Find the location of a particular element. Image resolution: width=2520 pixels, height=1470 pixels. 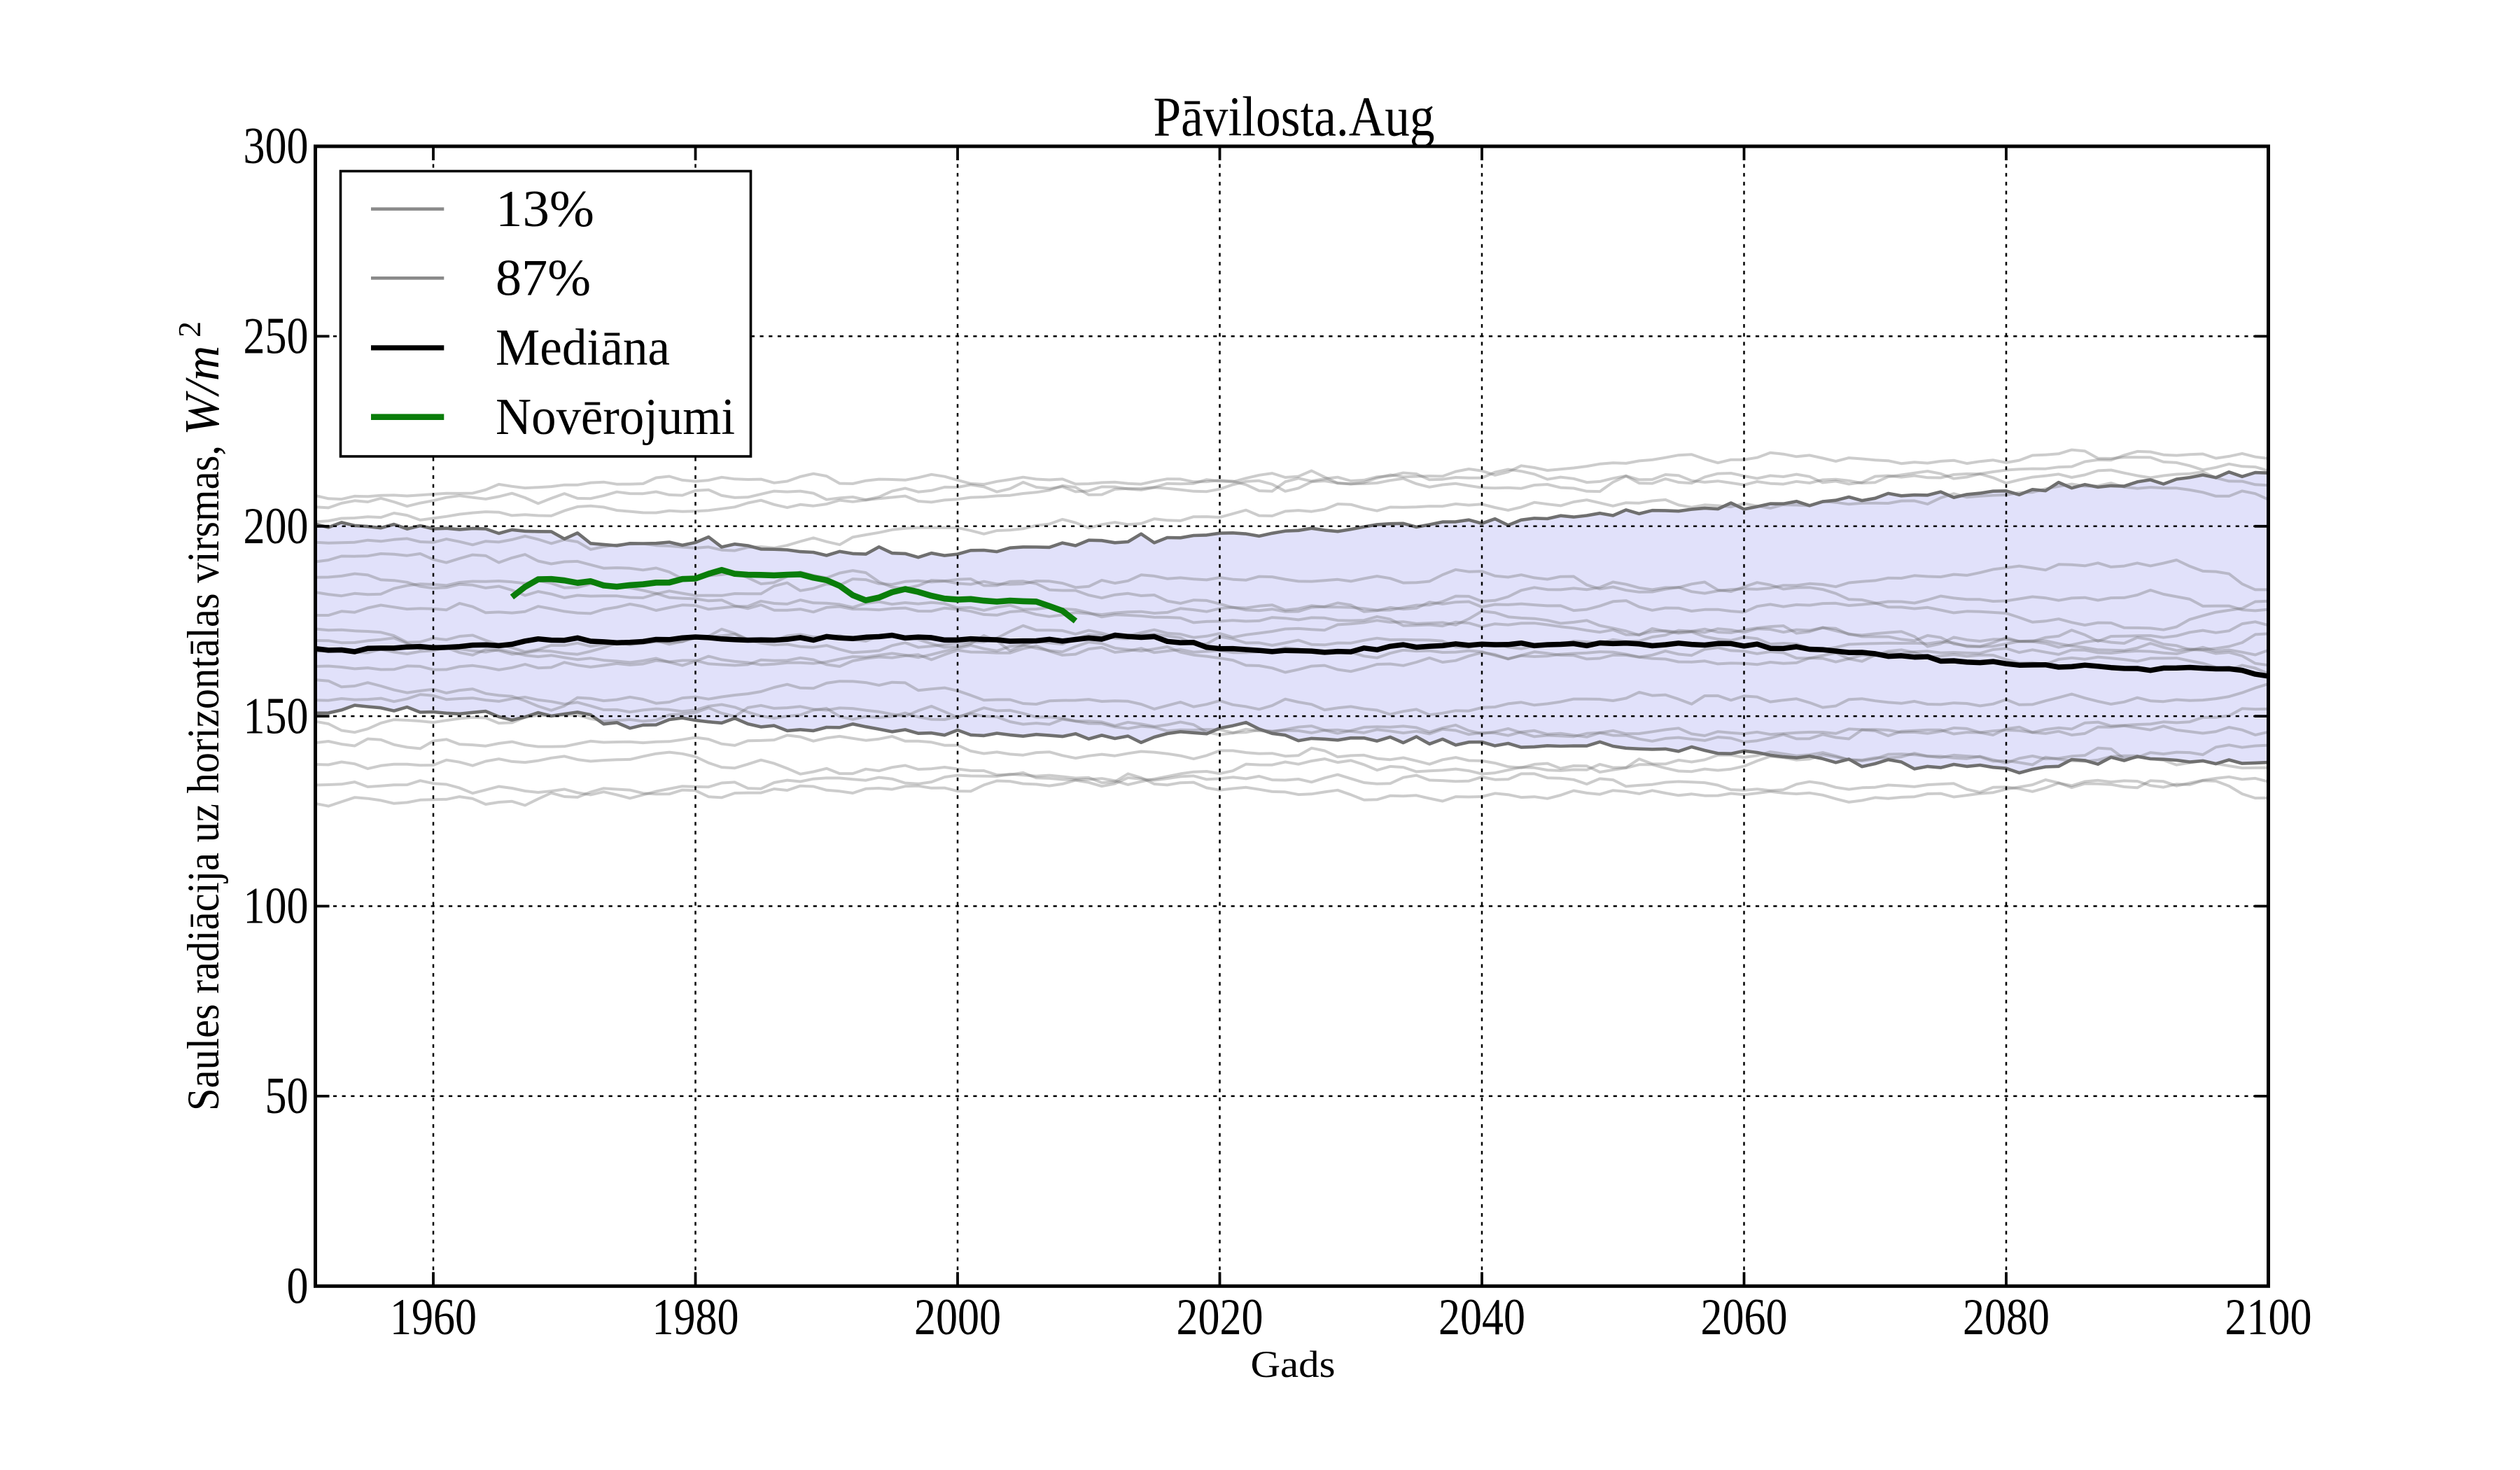

svg-text: Novērojumi is located at coordinates (615, 417).